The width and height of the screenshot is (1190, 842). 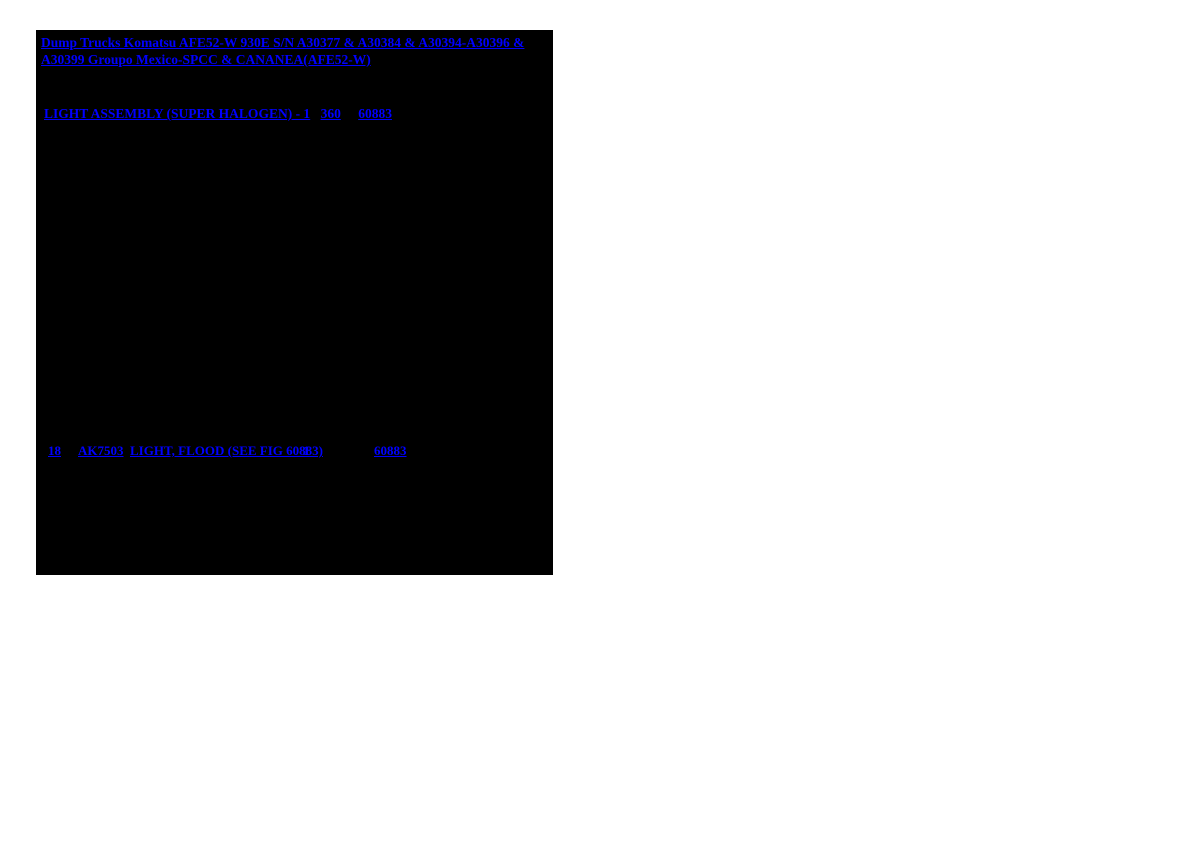 I want to click on part-fig-link: 60883, so click(x=390, y=450).